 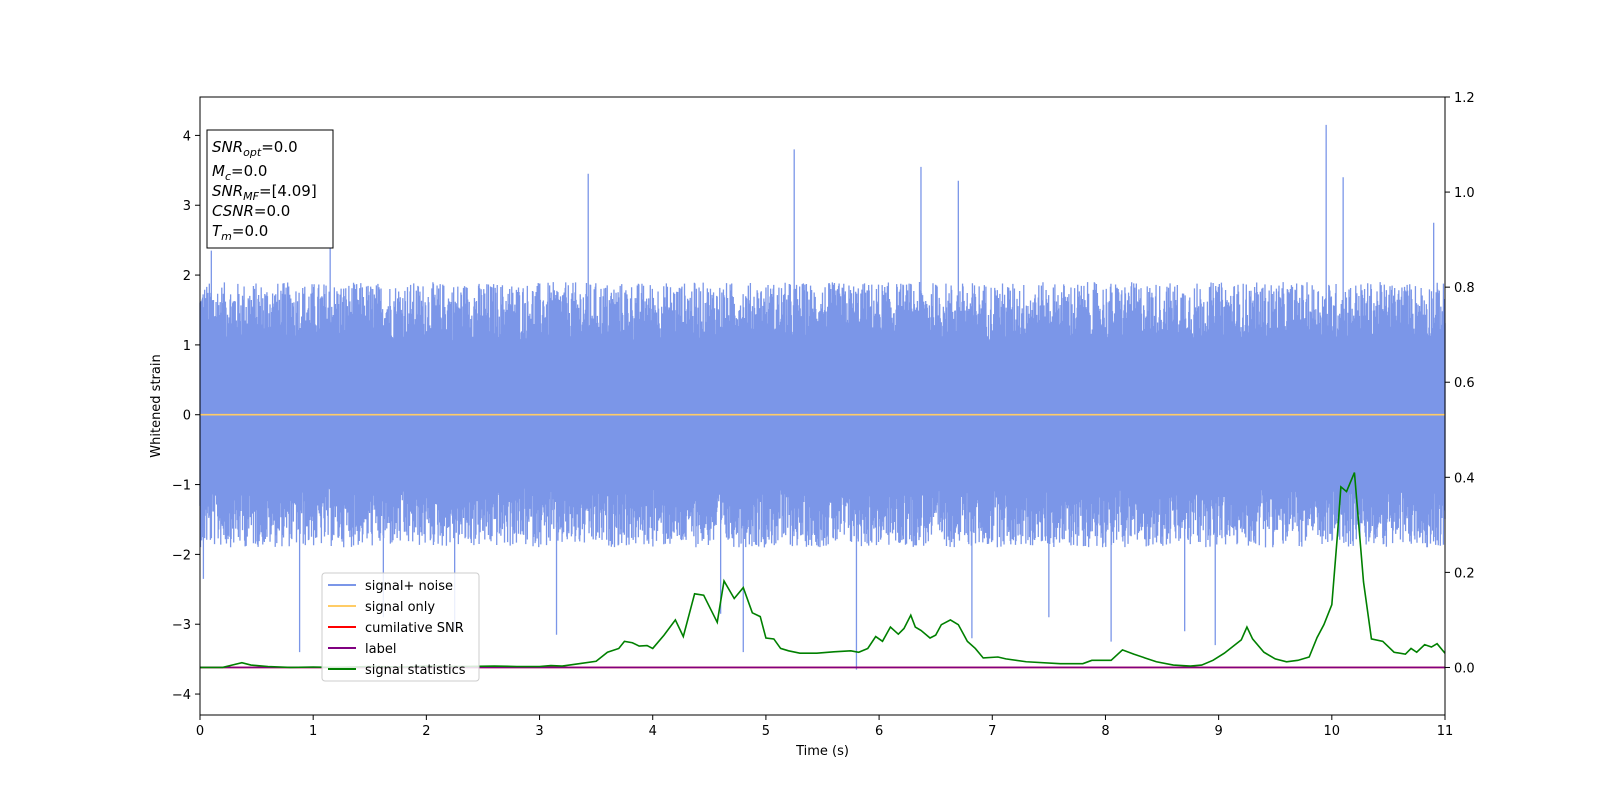 I want to click on y2-tick-label: 0.6, so click(x=1464, y=383).